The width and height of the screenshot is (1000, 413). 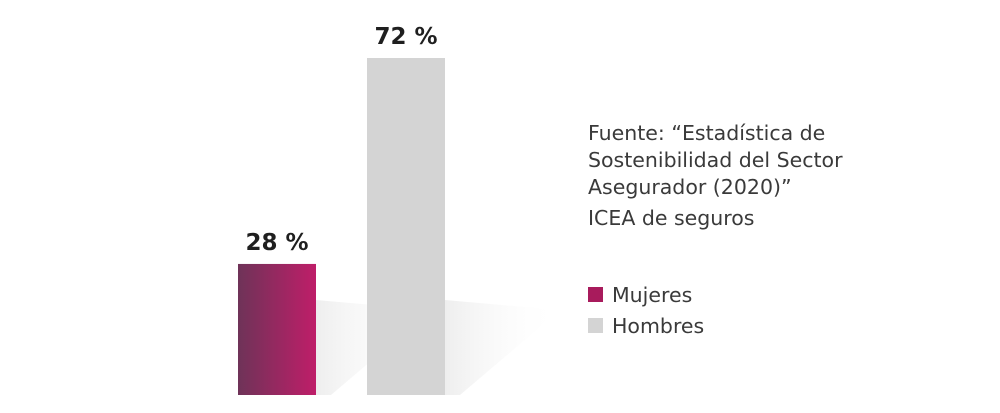 I want to click on legend: Mujeres Hombres, so click(x=646, y=310).